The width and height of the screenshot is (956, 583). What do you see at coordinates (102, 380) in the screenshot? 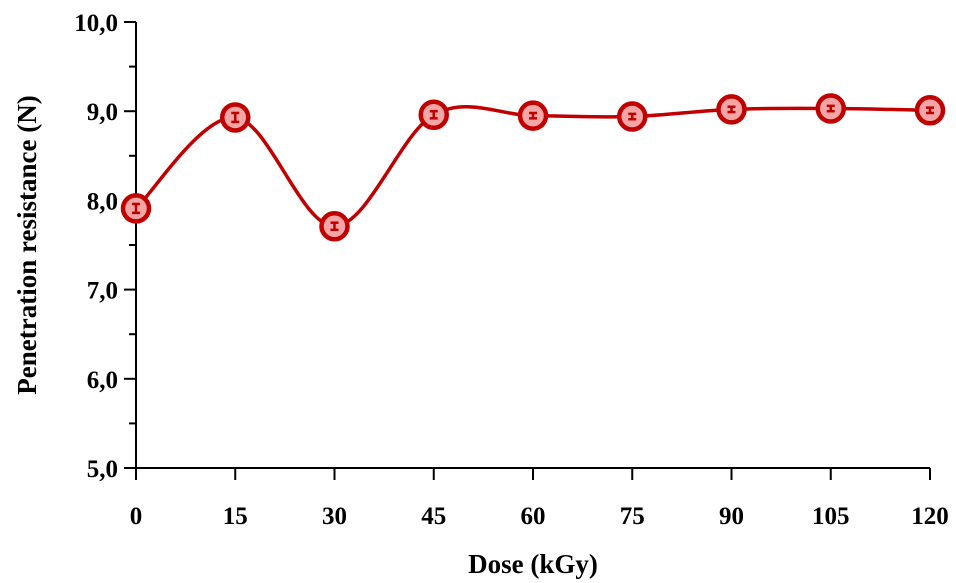
I see `y-tick-label: 6,0` at bounding box center [102, 380].